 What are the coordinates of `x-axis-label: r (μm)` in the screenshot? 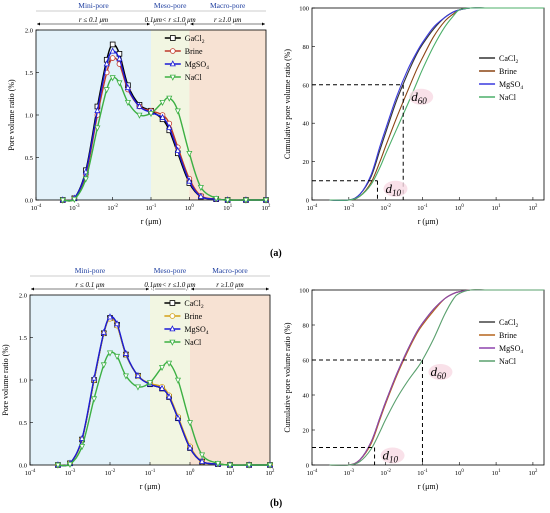 It's located at (150, 486).